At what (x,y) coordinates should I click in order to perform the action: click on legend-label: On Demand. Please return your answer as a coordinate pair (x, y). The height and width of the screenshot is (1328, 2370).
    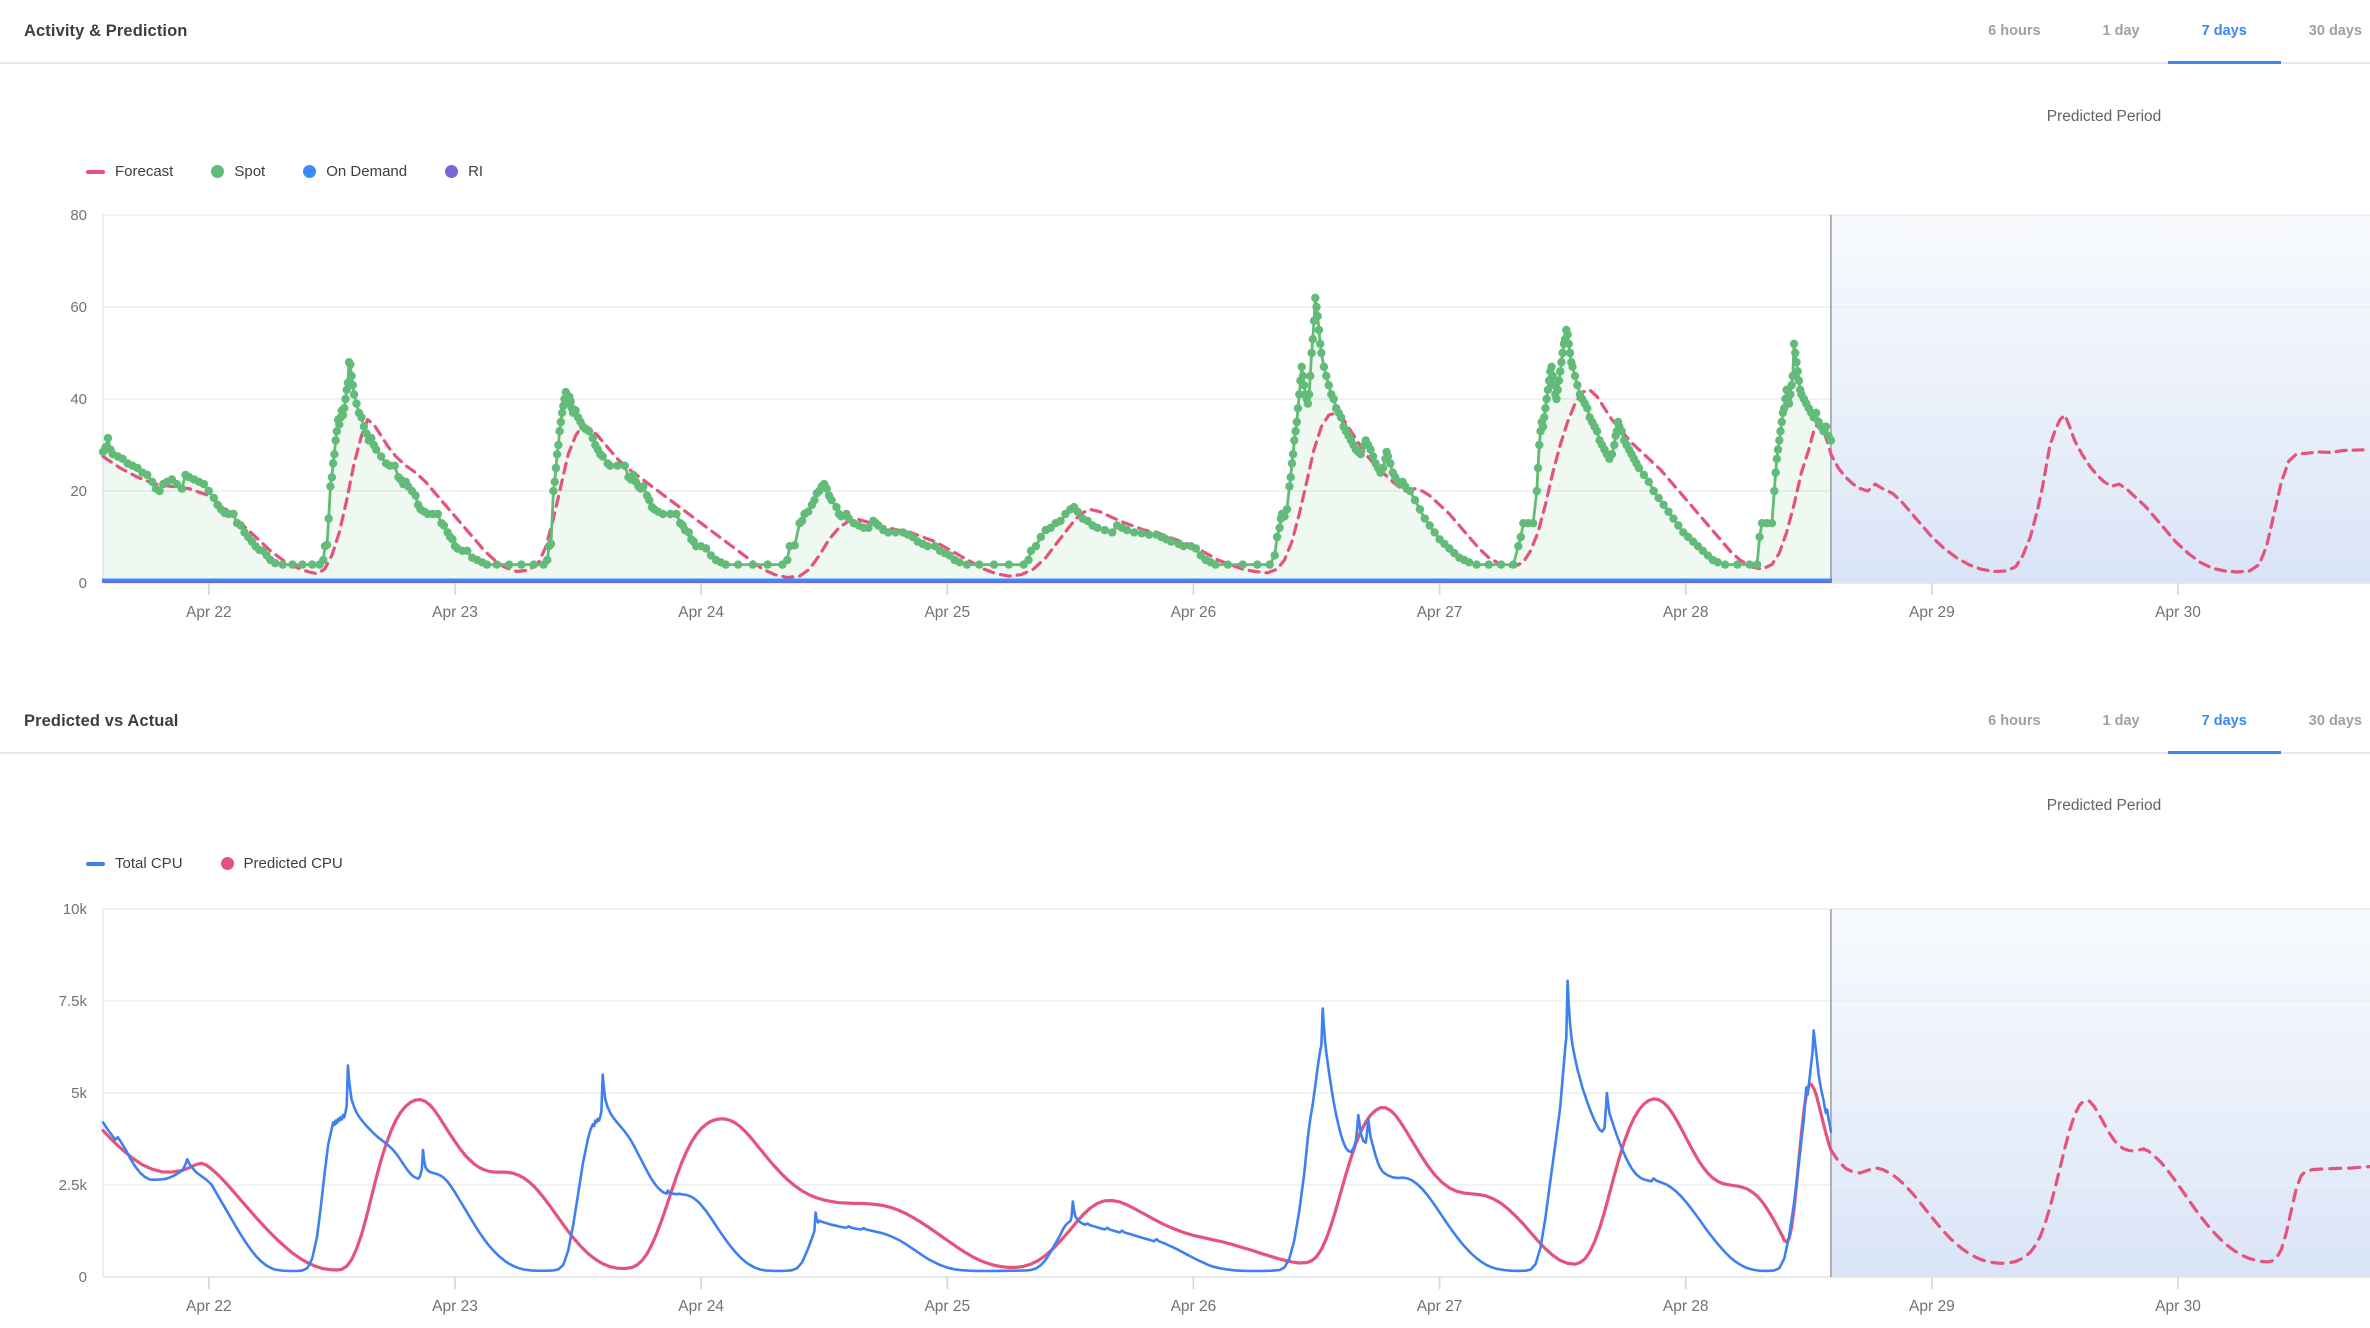
    Looking at the image, I should click on (367, 171).